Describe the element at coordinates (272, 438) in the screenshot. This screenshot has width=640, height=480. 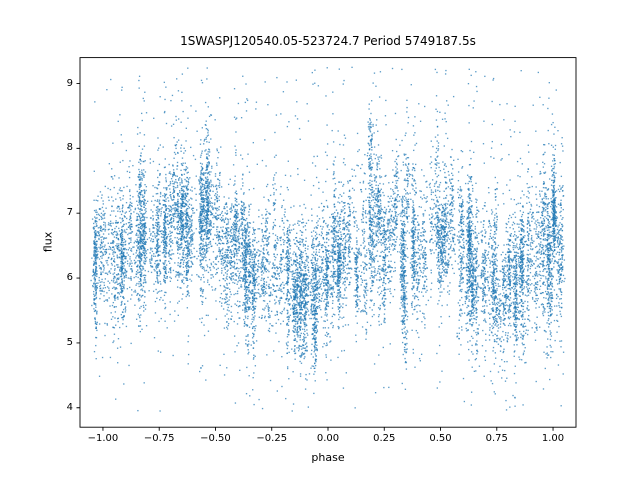
I see `x-tick-label: −0.25` at that location.